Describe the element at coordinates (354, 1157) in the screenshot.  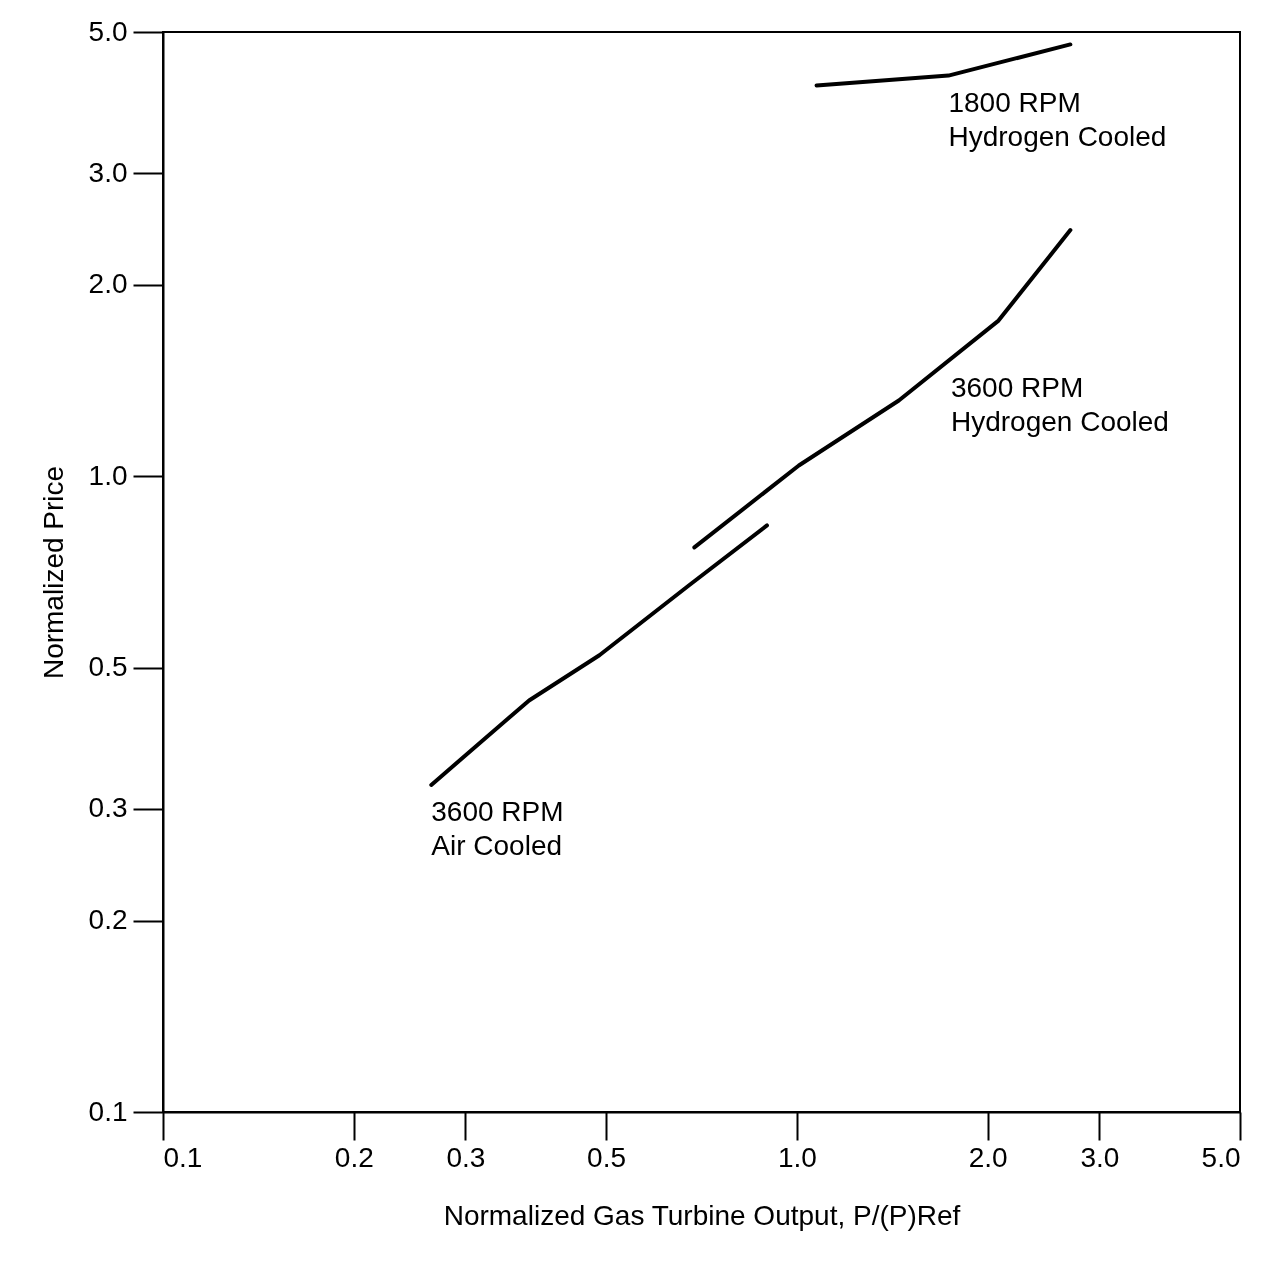
I see `x-tick-label: 0.2` at that location.